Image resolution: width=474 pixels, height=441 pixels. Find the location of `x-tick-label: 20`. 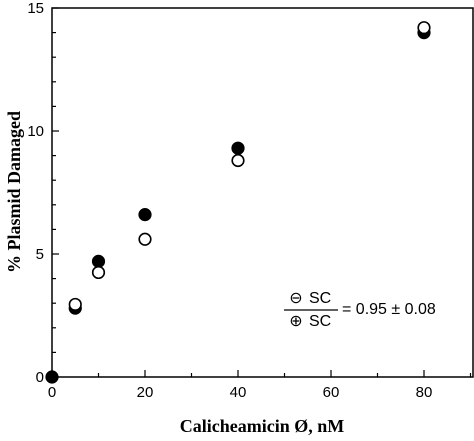

x-tick-label: 20 is located at coordinates (145, 392).